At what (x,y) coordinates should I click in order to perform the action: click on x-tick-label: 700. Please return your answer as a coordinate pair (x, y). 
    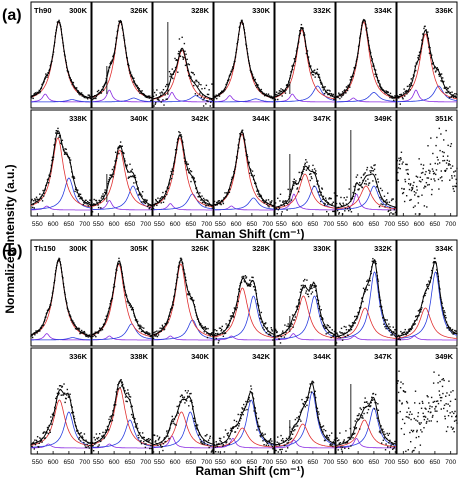
    Looking at the image, I should click on (145, 224).